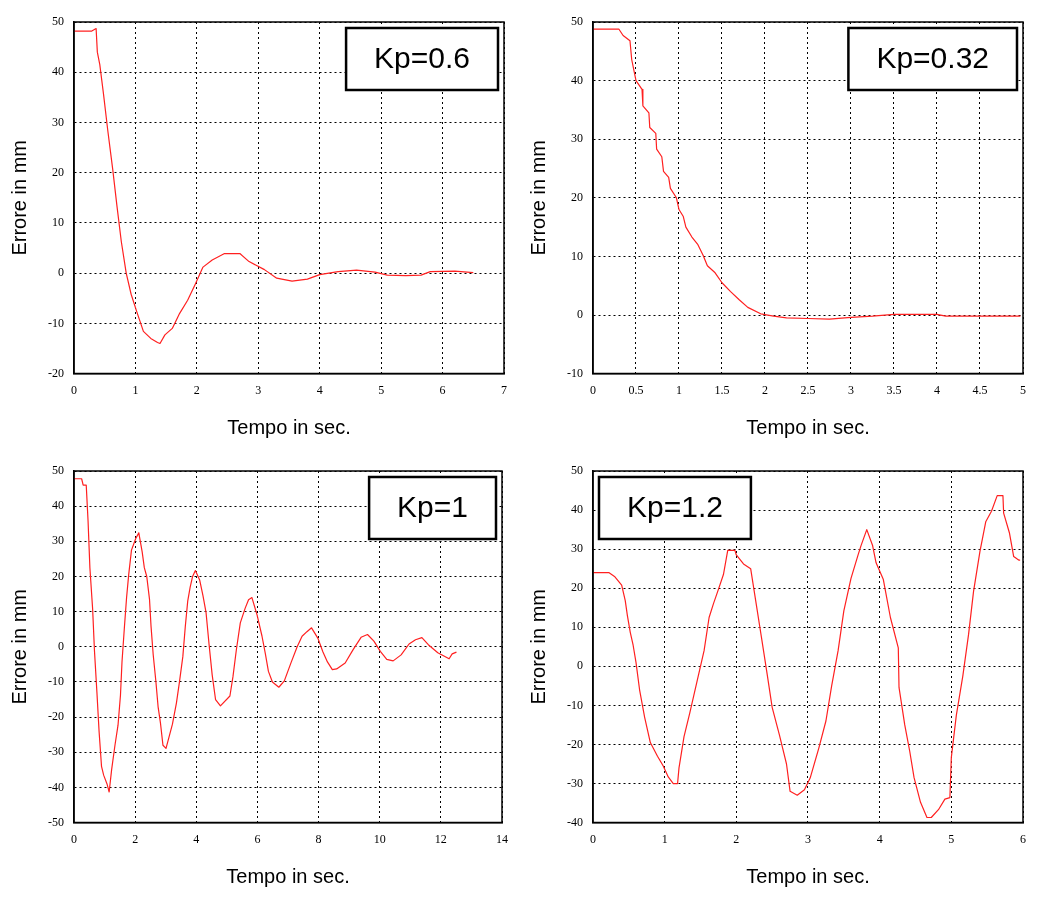 This screenshot has height=897, width=1037. What do you see at coordinates (440, 838) in the screenshot?
I see `x-tick-label: 12` at bounding box center [440, 838].